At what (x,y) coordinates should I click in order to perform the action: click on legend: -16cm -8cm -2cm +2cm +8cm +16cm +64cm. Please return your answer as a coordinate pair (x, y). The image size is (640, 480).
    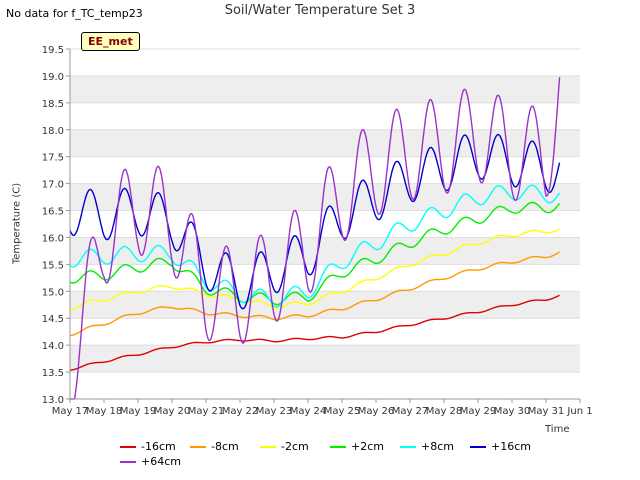
    Looking at the image, I should click on (330, 454).